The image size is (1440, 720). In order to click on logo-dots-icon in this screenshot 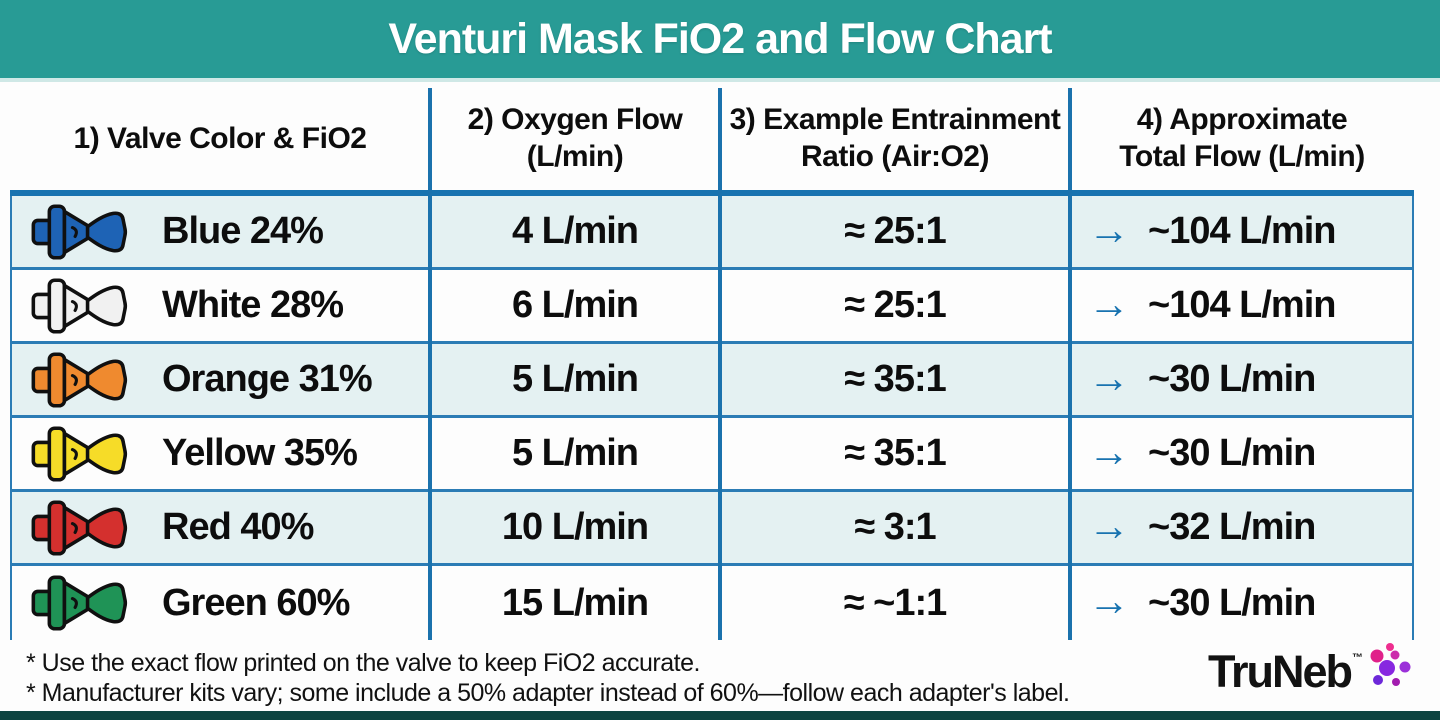, I will do `click(1390, 664)`.